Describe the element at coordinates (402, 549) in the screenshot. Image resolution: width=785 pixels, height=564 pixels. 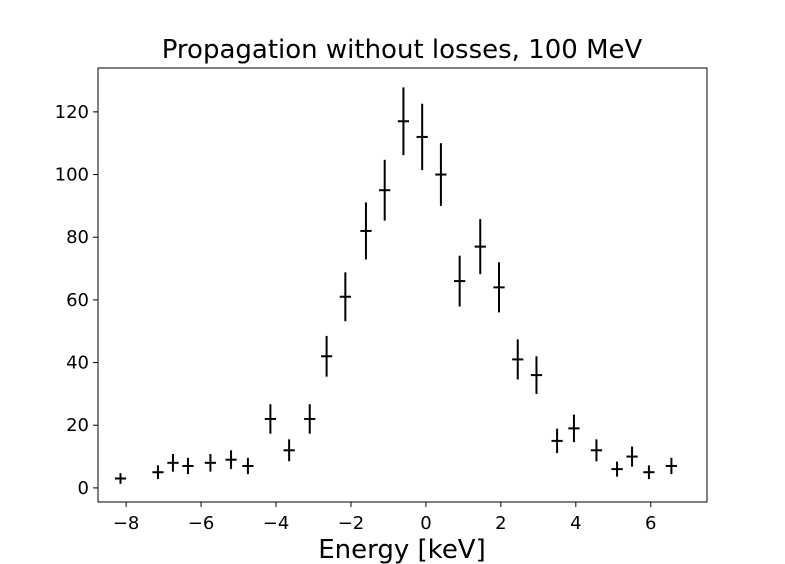
I see `x-axis-label: Energy [keV]` at that location.